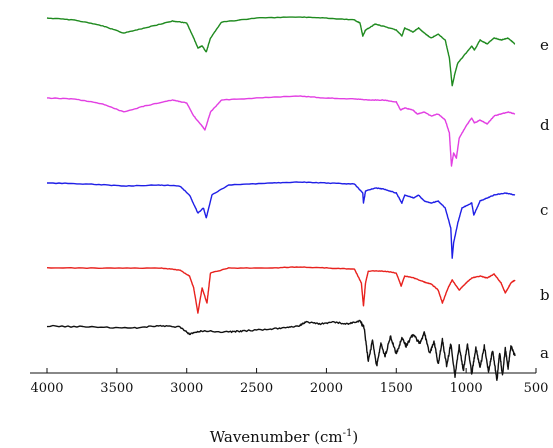 The width and height of the screenshot is (553, 448). Describe the element at coordinates (545, 125) in the screenshot. I see `series-label-d: d` at that location.